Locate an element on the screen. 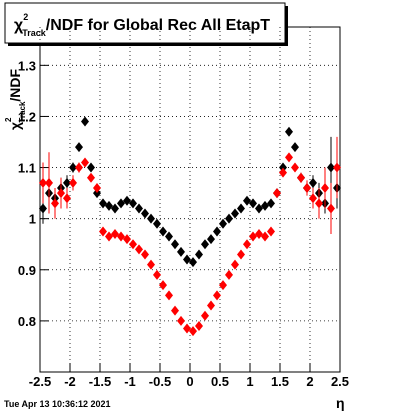 This screenshot has width=400, height=412. y-tick-label: 1.1 is located at coordinates (27, 168).